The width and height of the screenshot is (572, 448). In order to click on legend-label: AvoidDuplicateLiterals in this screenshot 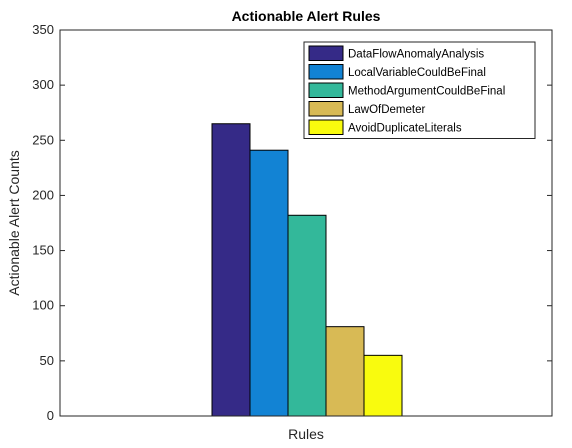, I will do `click(405, 129)`.